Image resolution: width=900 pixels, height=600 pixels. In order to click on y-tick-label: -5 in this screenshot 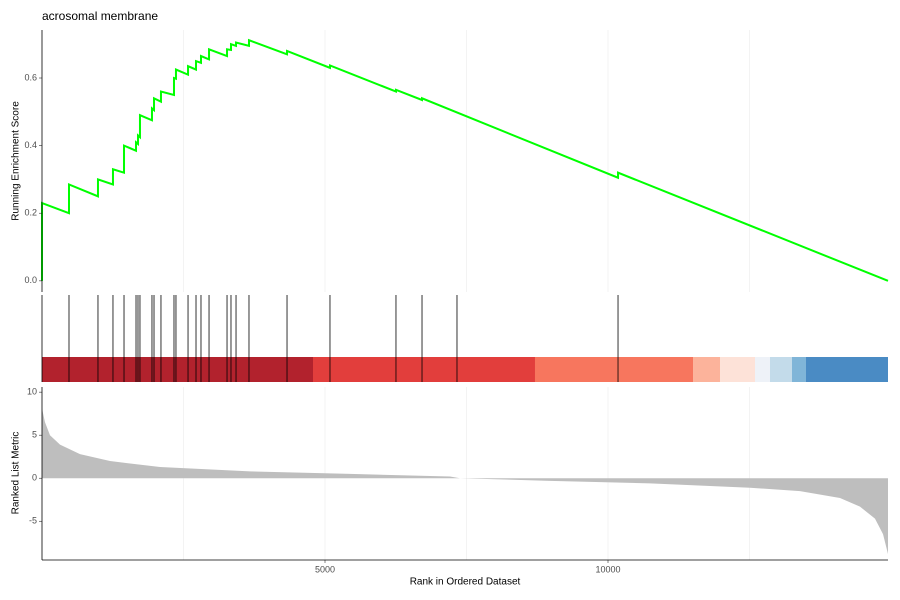, I will do `click(33, 521)`.